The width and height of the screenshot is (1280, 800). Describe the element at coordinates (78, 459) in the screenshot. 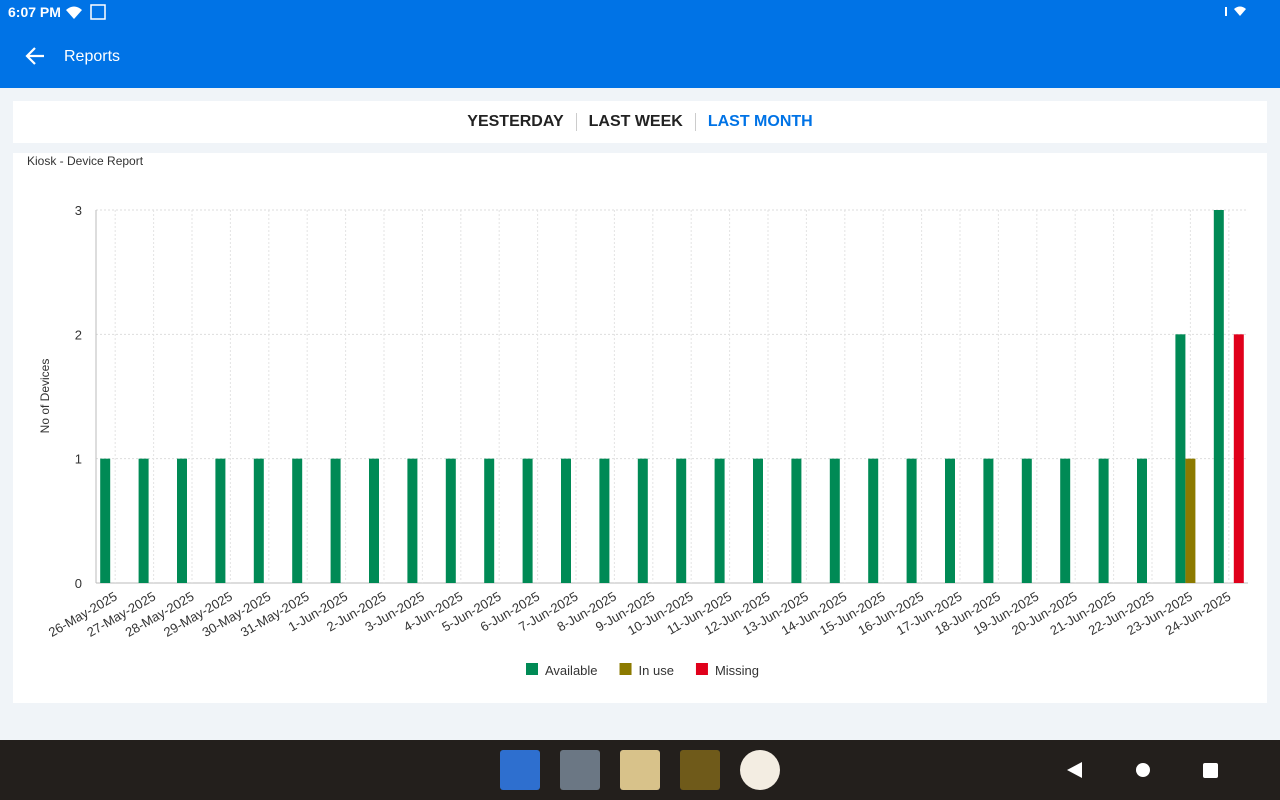

I see `y-tick-label: 1` at that location.